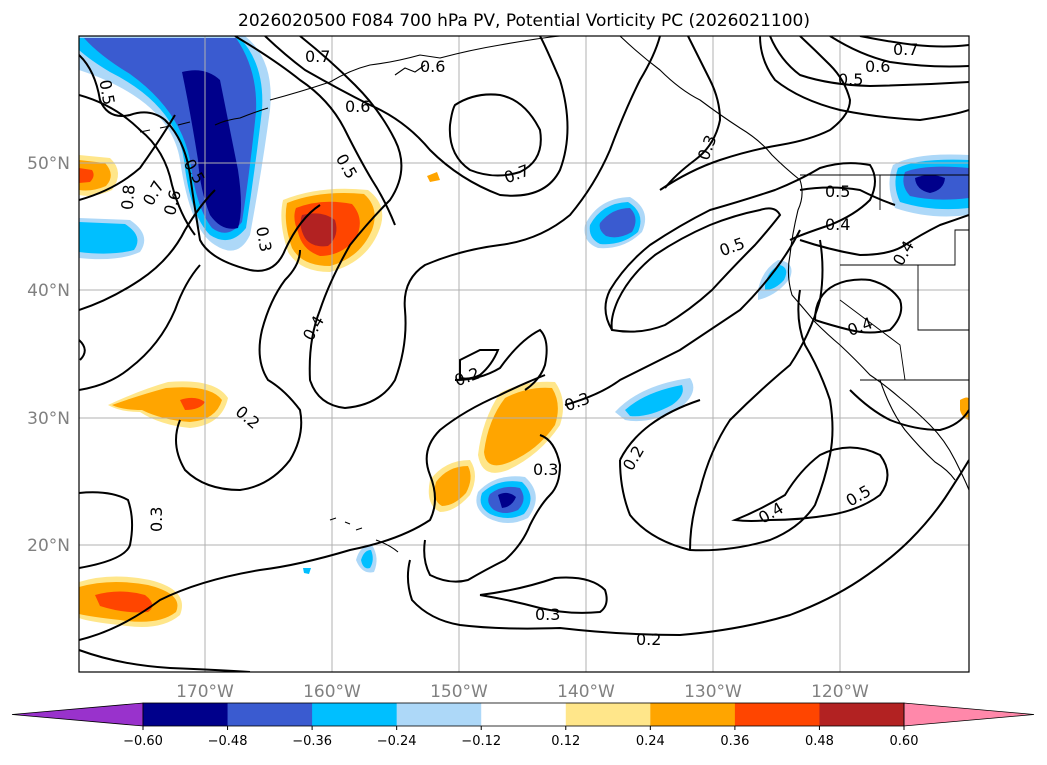 This screenshot has width=1047, height=765. I want to click on latitude-labels: 50°N 40°N 30°N 20°N, so click(48, 355).